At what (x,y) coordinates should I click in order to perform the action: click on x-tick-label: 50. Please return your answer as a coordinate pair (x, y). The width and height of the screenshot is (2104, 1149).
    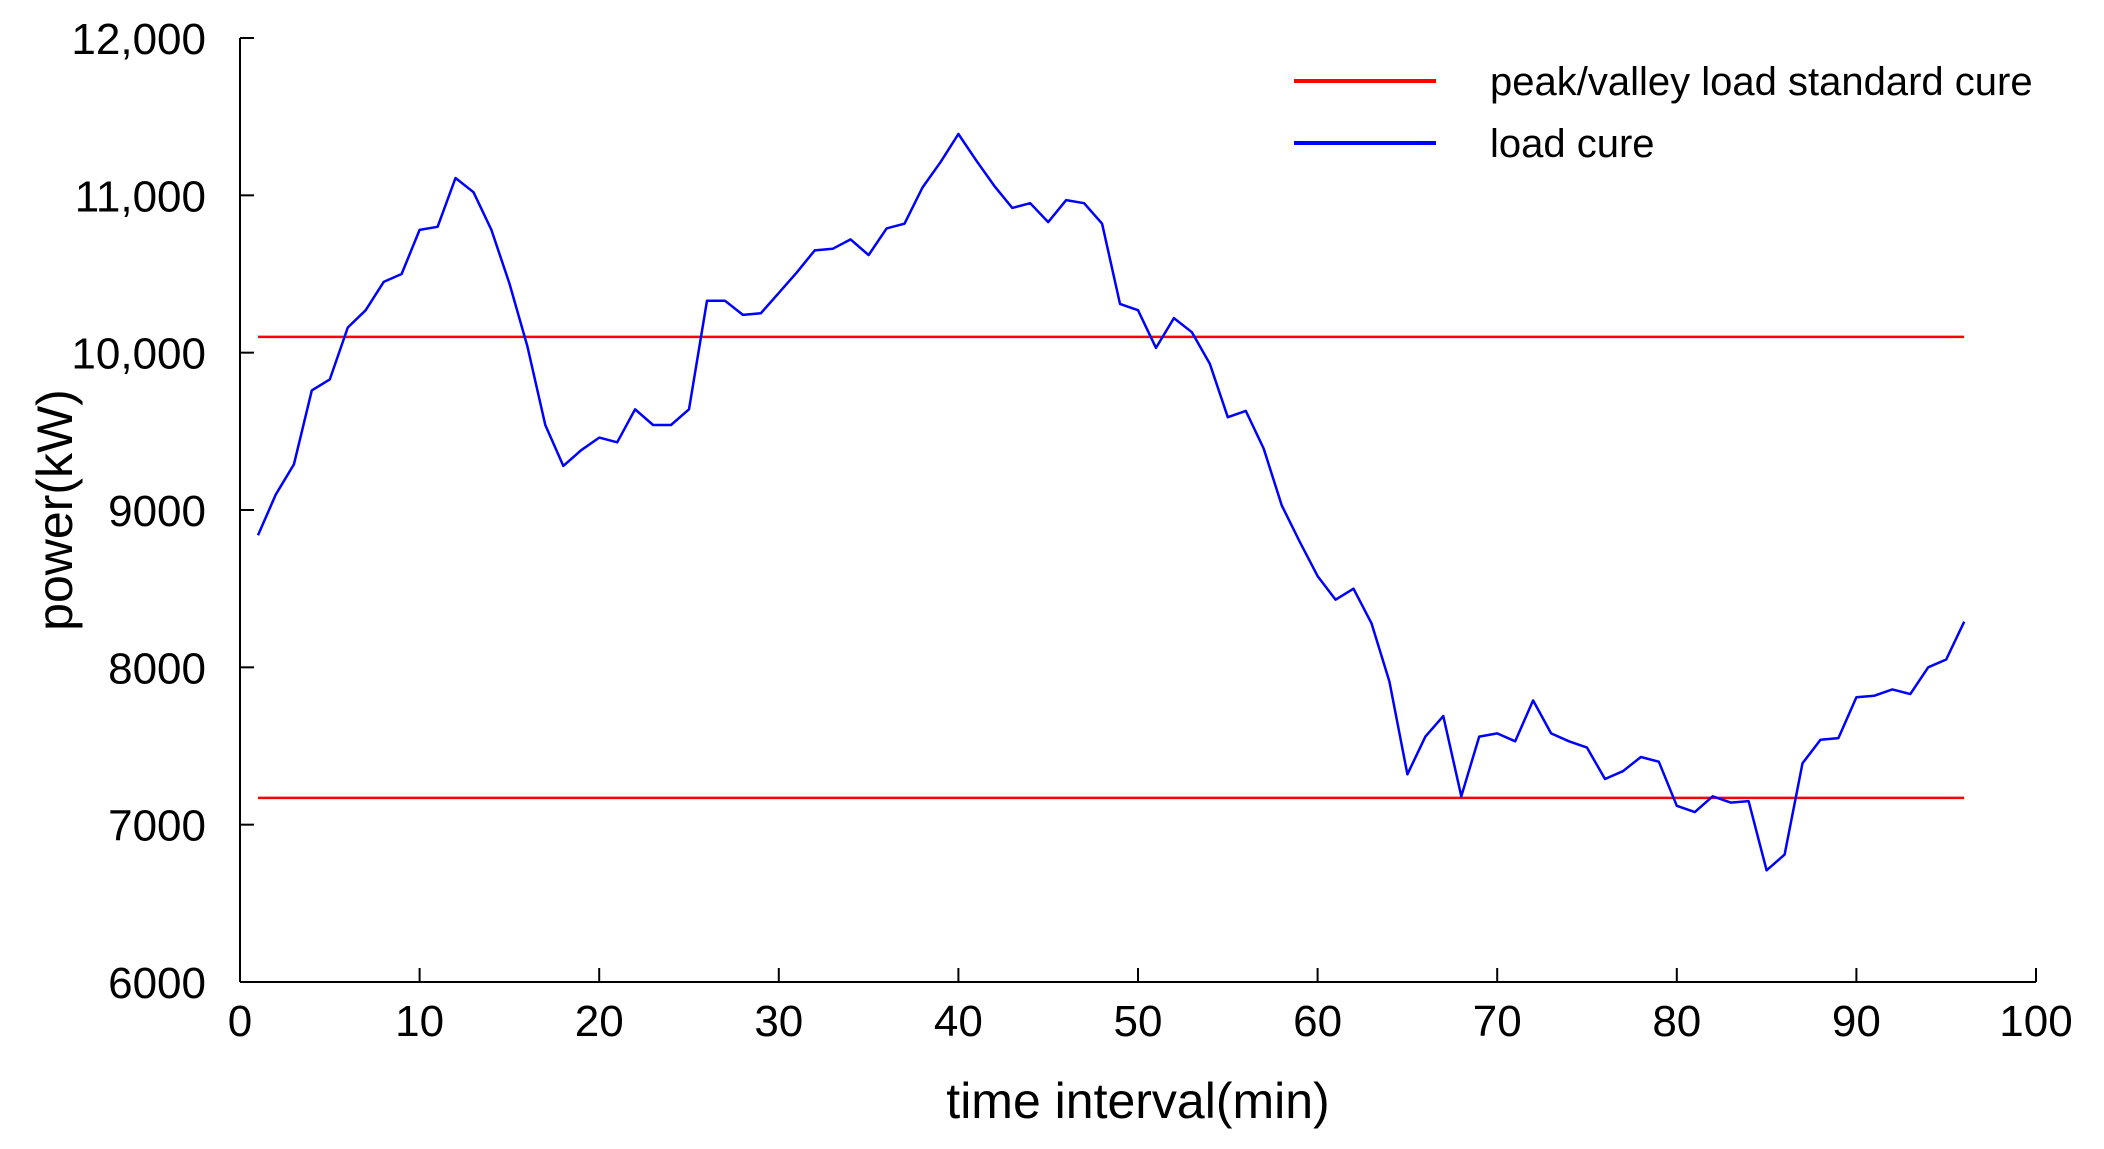
    Looking at the image, I should click on (1138, 1021).